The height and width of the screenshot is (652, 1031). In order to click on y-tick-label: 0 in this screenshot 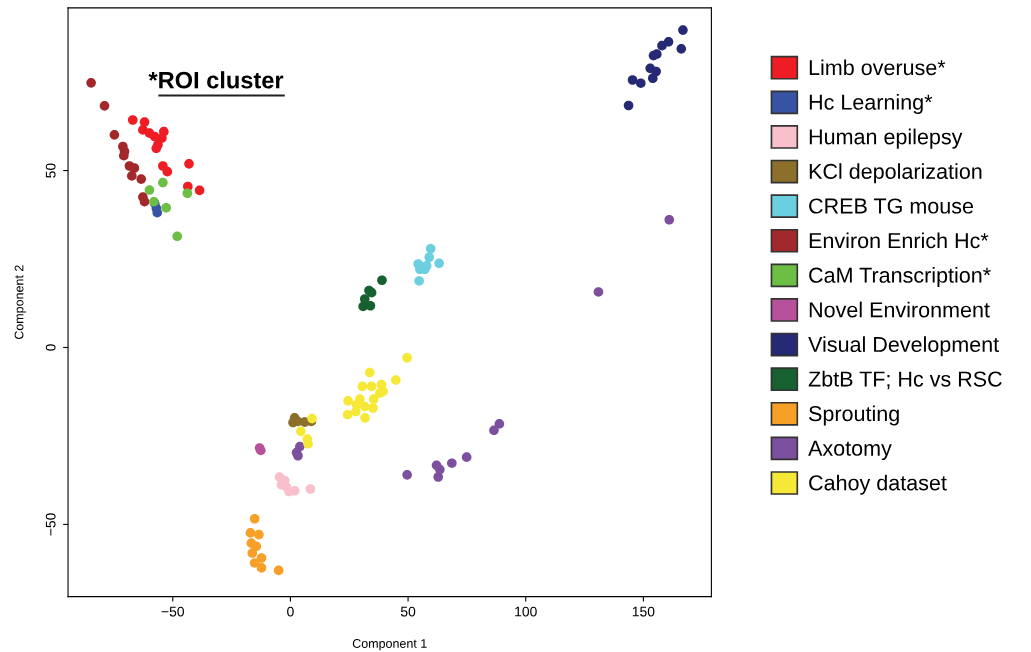, I will do `click(50, 347)`.